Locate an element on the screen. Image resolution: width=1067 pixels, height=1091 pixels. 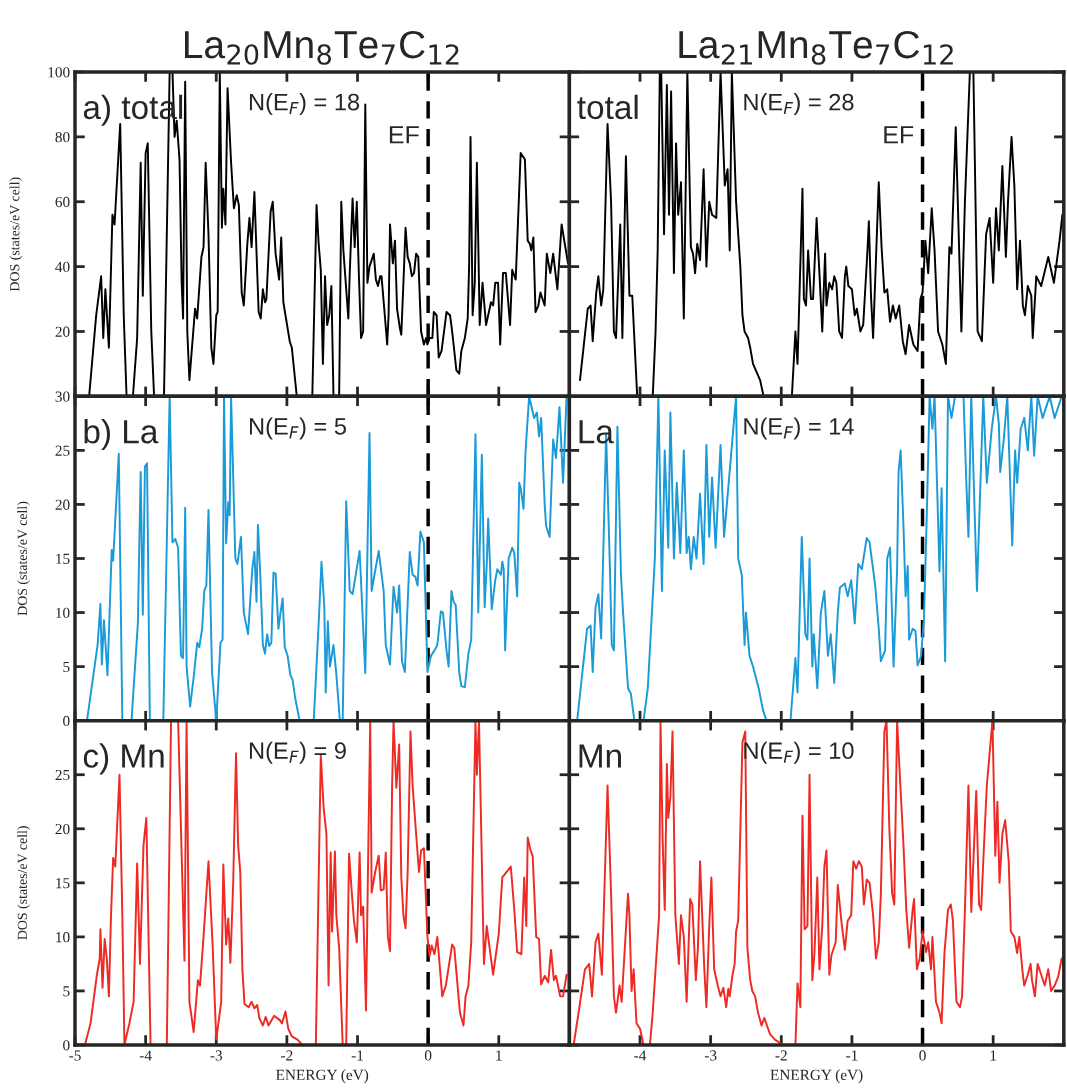
annotation: N(E$_{F}$) = 5 is located at coordinates (297, 428).